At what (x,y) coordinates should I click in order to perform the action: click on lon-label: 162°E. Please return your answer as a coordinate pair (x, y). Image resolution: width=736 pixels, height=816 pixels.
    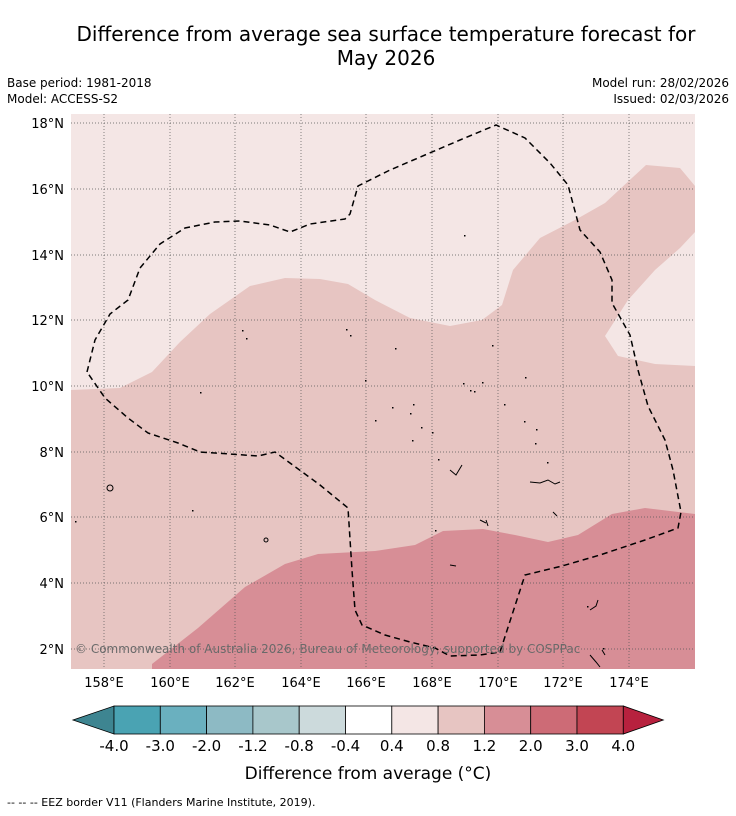
    Looking at the image, I should click on (235, 683).